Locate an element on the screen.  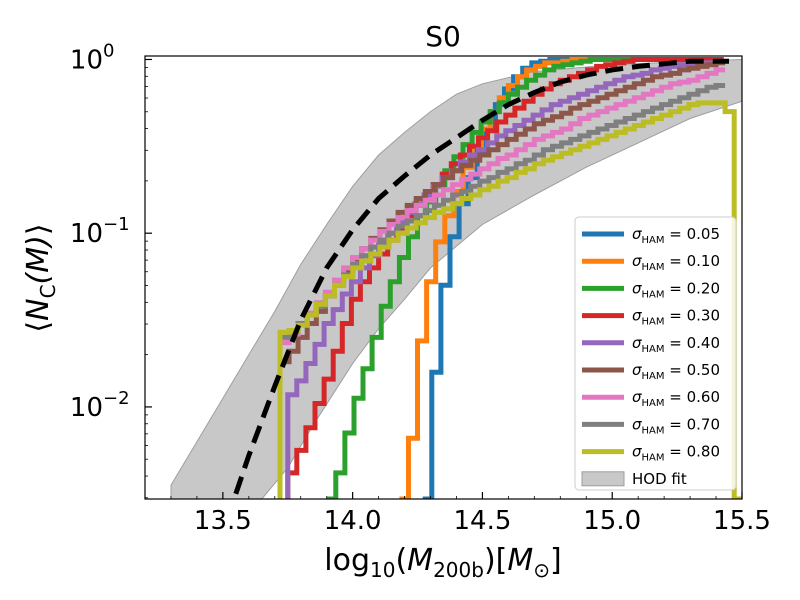
legend-label: σHAM = 0.80 is located at coordinates (676, 453).